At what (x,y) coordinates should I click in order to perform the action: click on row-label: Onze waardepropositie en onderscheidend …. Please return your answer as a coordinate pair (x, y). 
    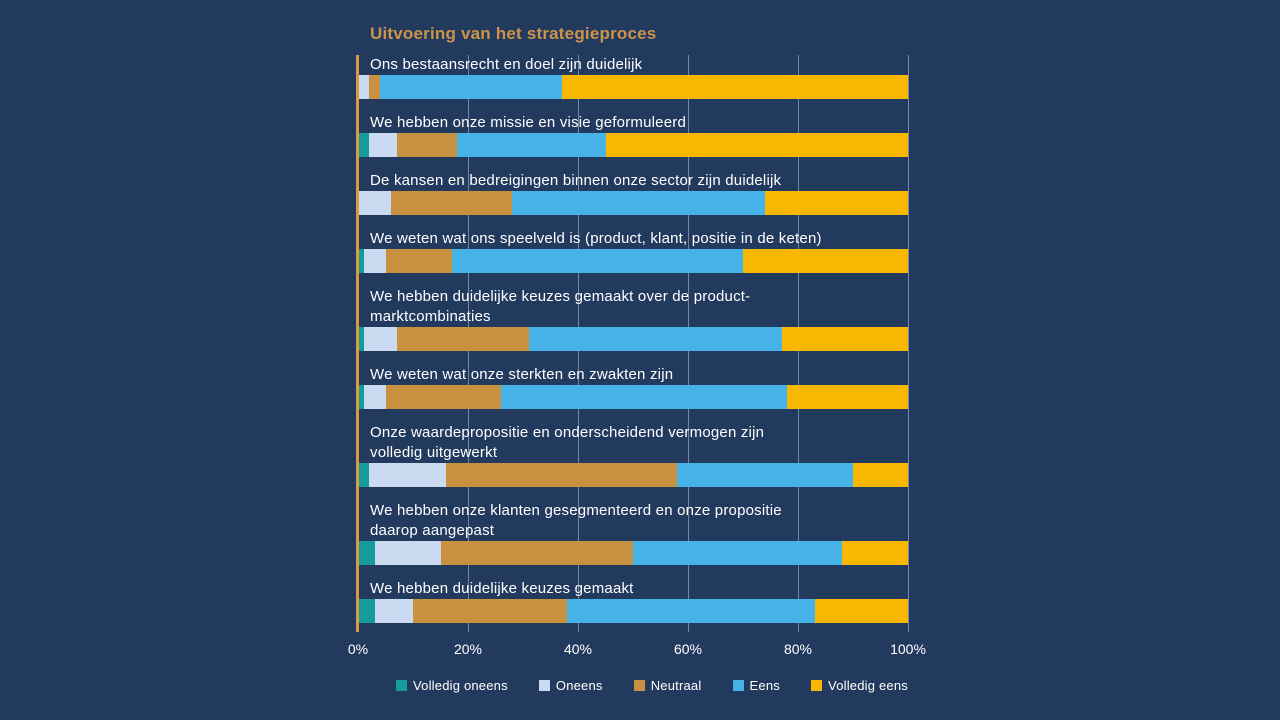
    Looking at the image, I should click on (567, 442).